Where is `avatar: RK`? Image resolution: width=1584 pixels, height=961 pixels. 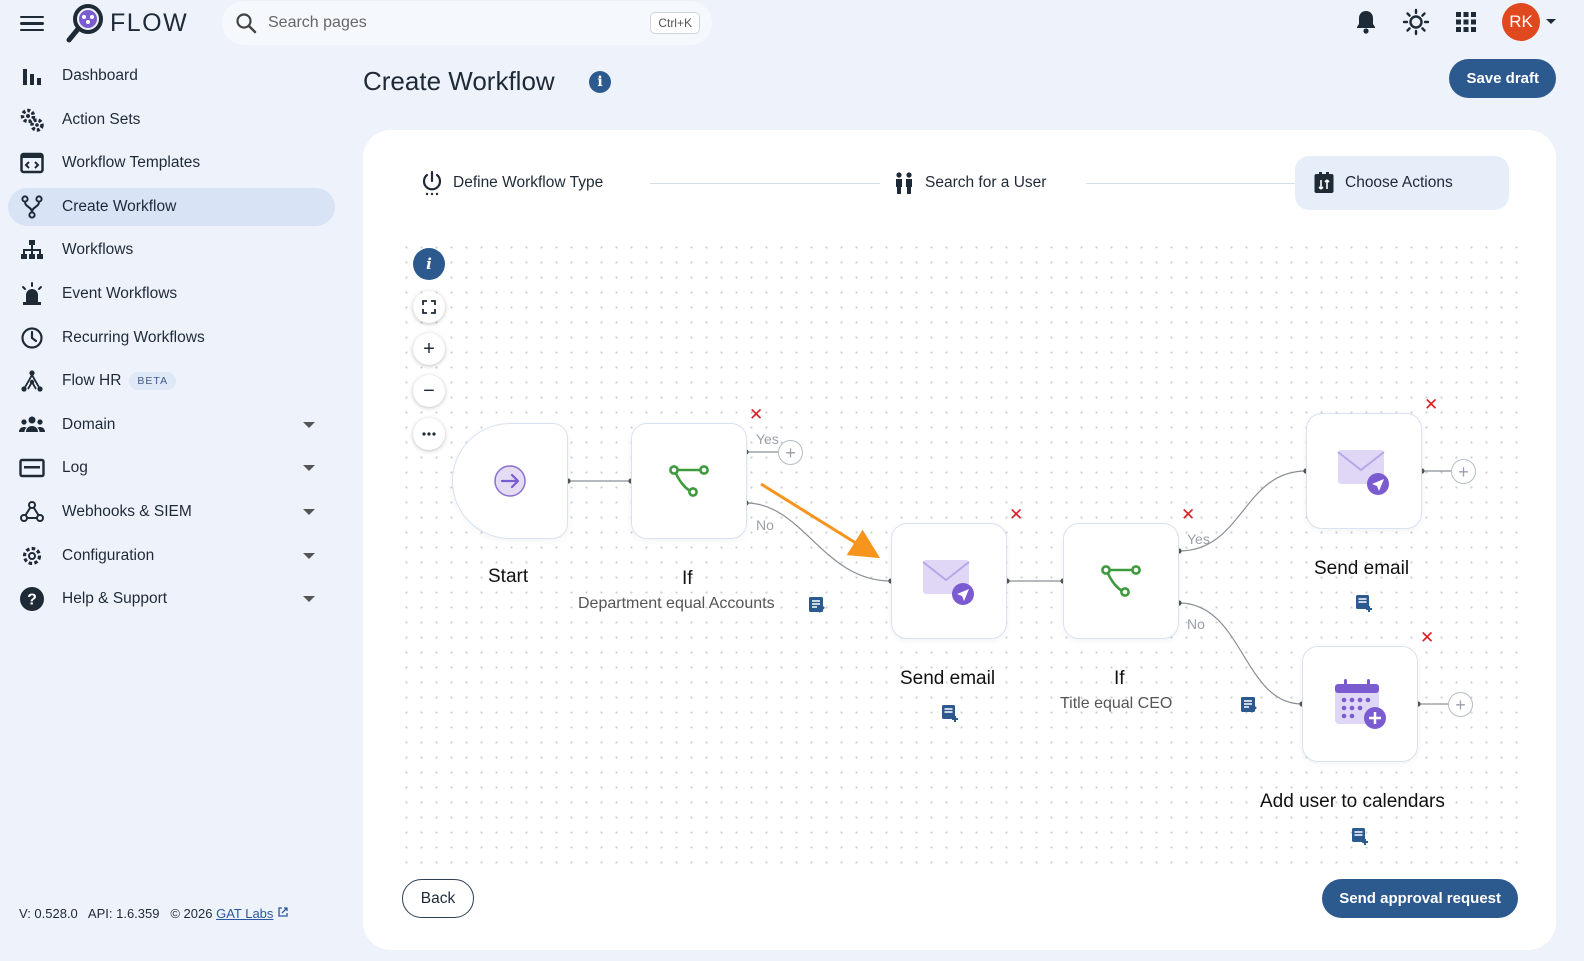
avatar: RK is located at coordinates (1521, 22).